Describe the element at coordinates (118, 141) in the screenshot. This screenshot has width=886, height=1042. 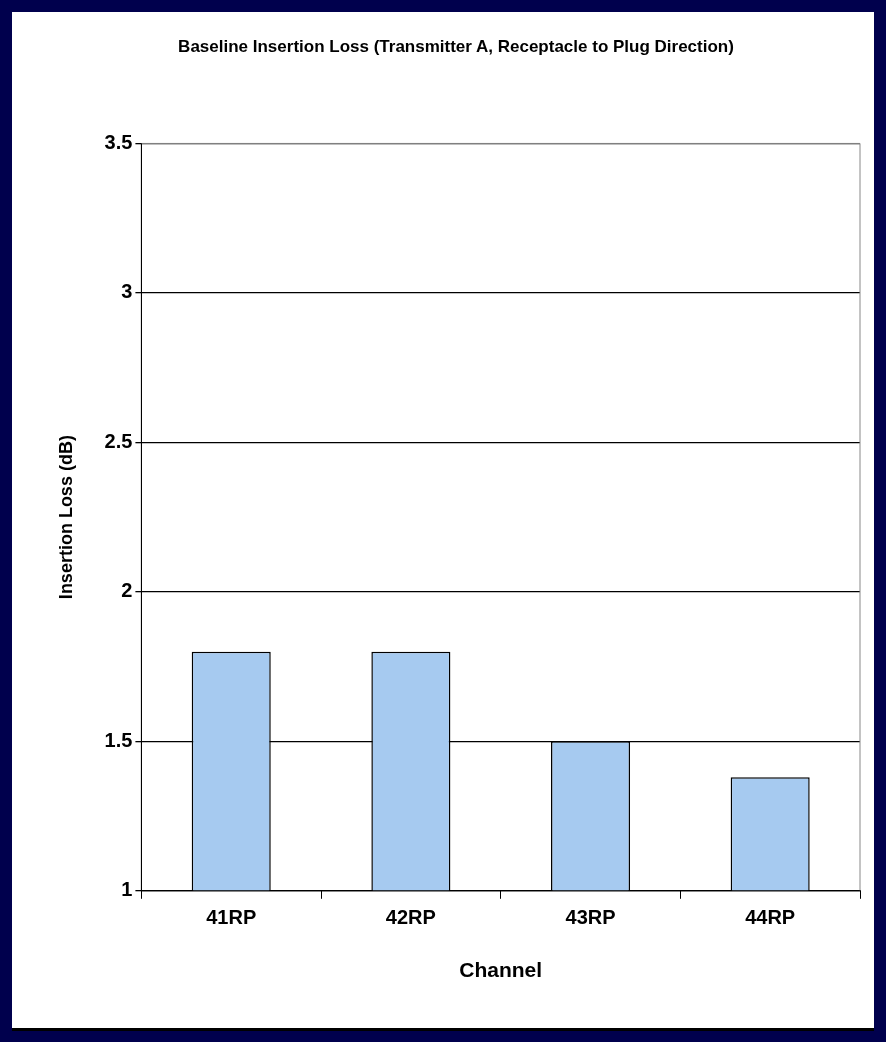
I see `y-tick-label: 3.5` at that location.